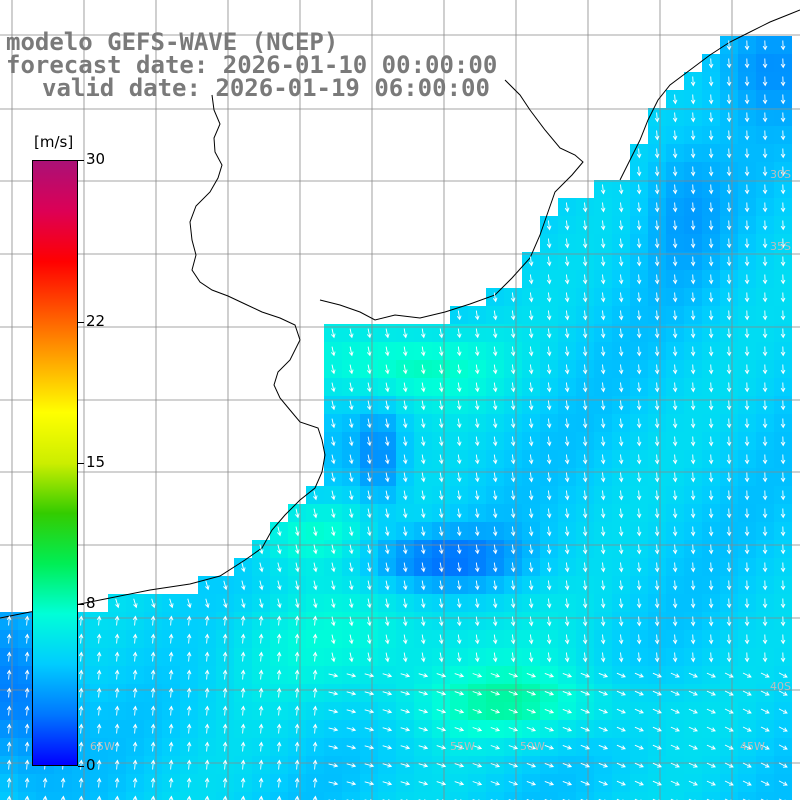  Describe the element at coordinates (462, 746) in the screenshot. I see `longitude-label: 55W` at that location.